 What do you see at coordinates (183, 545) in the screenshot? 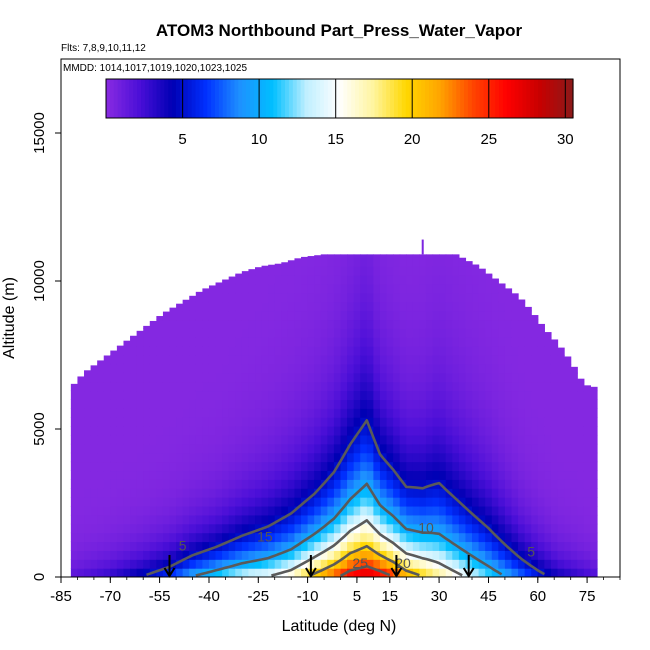
I see `contour-label: 5` at bounding box center [183, 545].